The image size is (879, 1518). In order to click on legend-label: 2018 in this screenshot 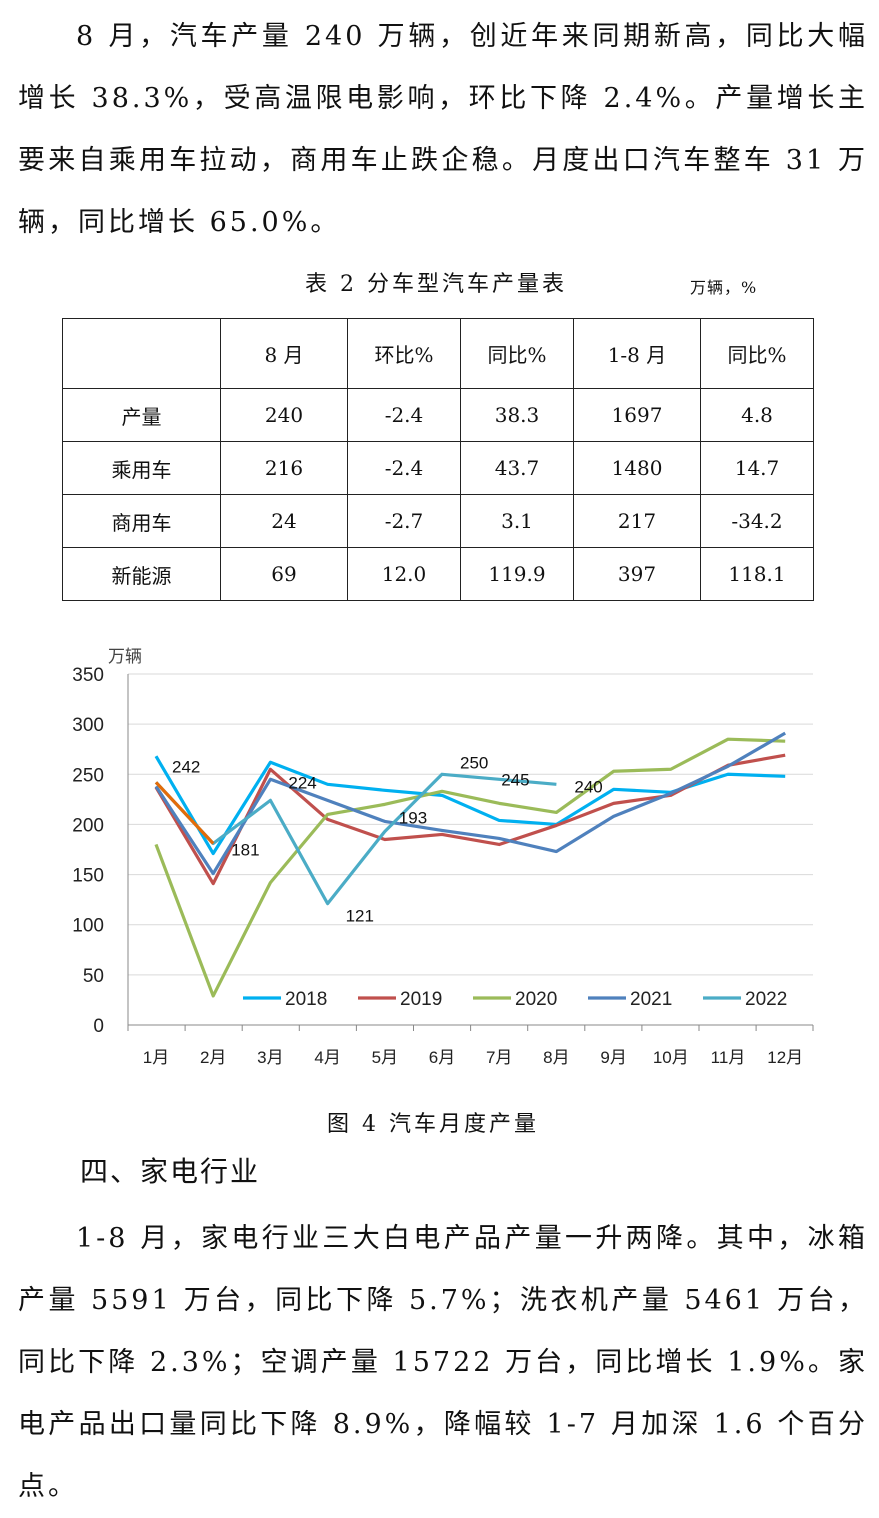, I will do `click(306, 999)`.